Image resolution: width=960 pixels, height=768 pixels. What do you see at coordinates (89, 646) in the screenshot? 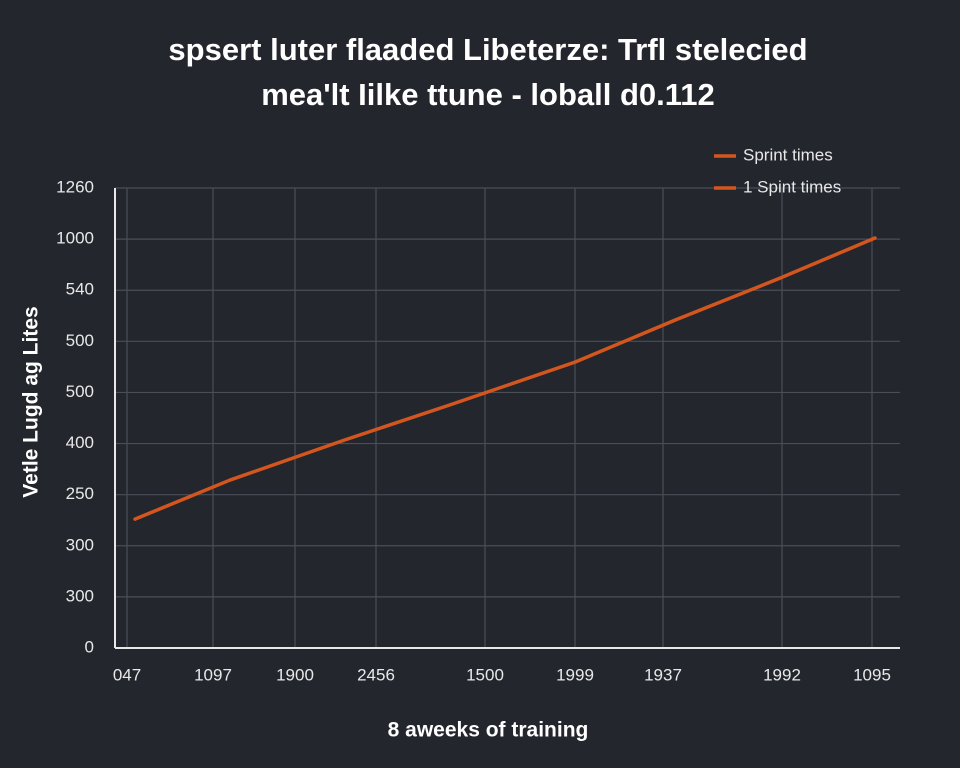
I see `y-tick-label: 0` at bounding box center [89, 646].